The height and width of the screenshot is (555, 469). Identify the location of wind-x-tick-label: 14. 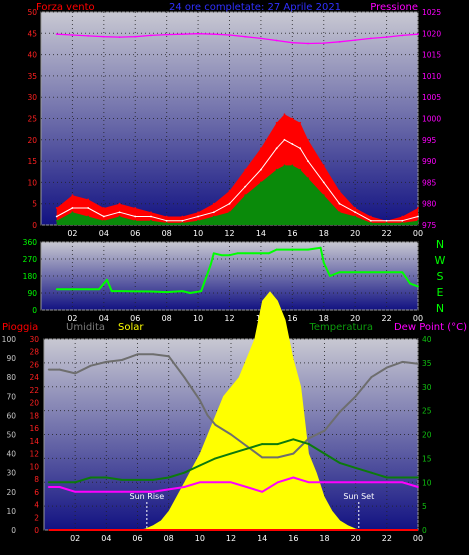
(261, 233).